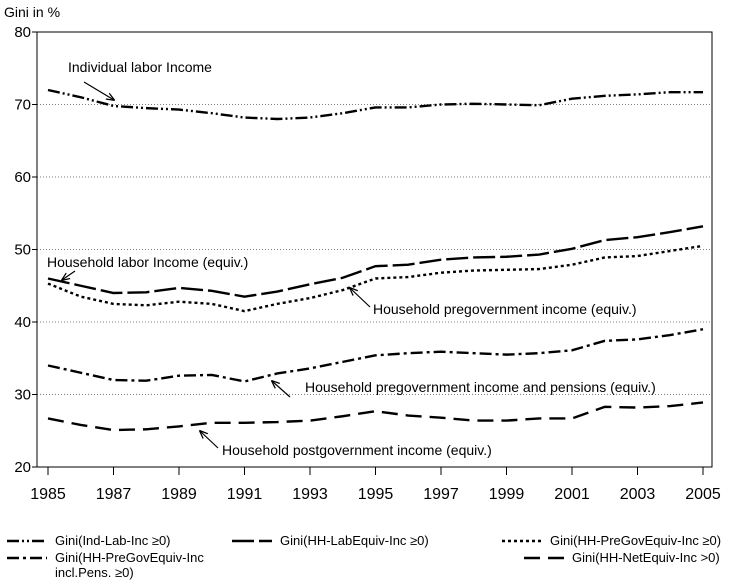  I want to click on x-tick-label: 1989, so click(179, 494).